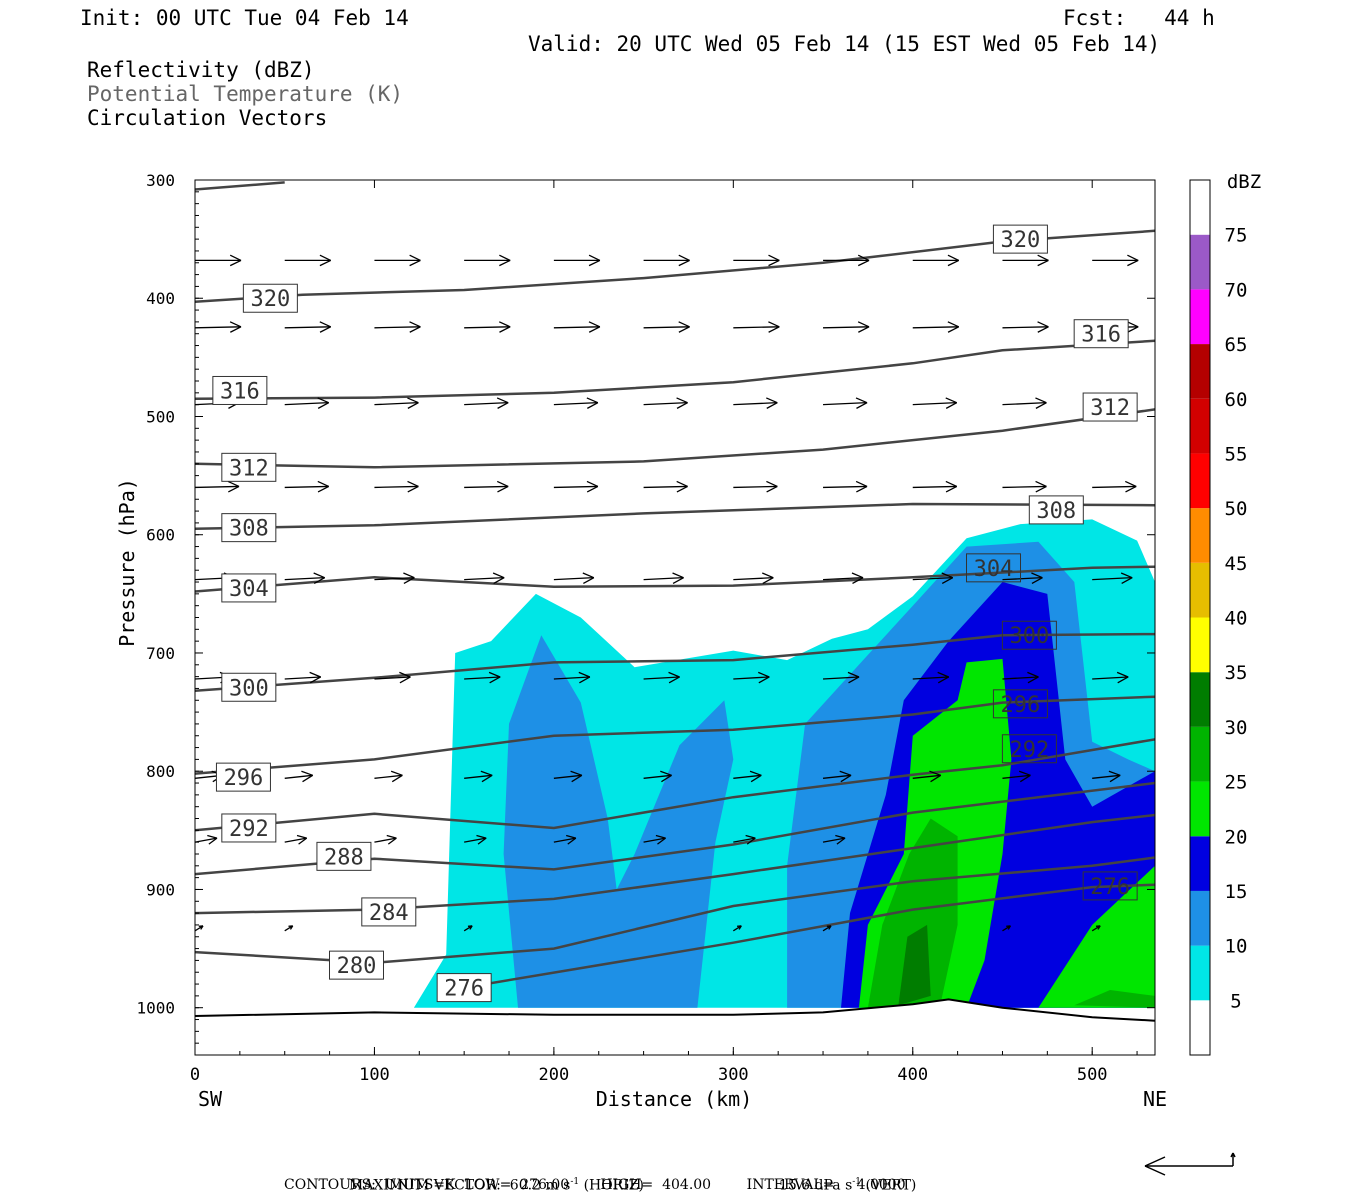 The width and height of the screenshot is (1350, 1200). I want to click on contour-label-text: 300, so click(1030, 636).